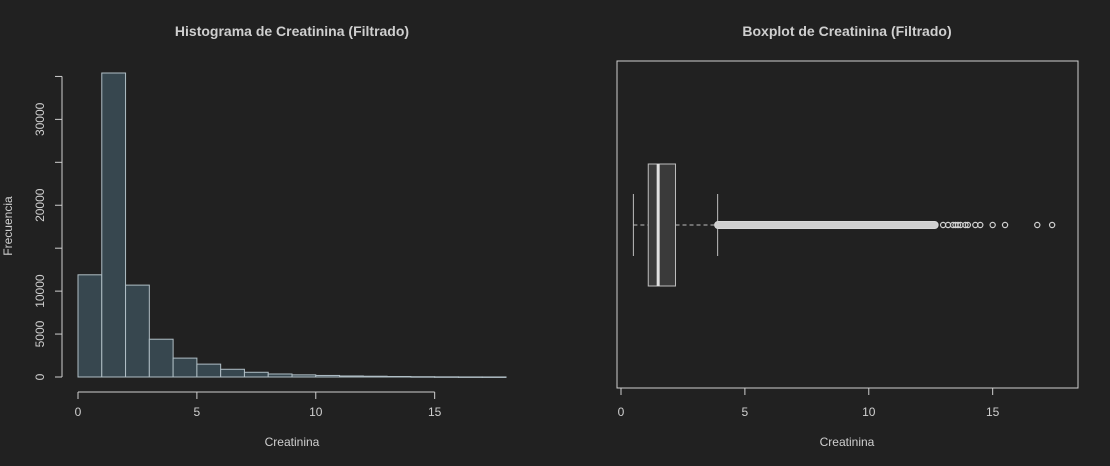 The height and width of the screenshot is (466, 1110). I want to click on histogram-y-tick-label-4: 30000, so click(40, 119).